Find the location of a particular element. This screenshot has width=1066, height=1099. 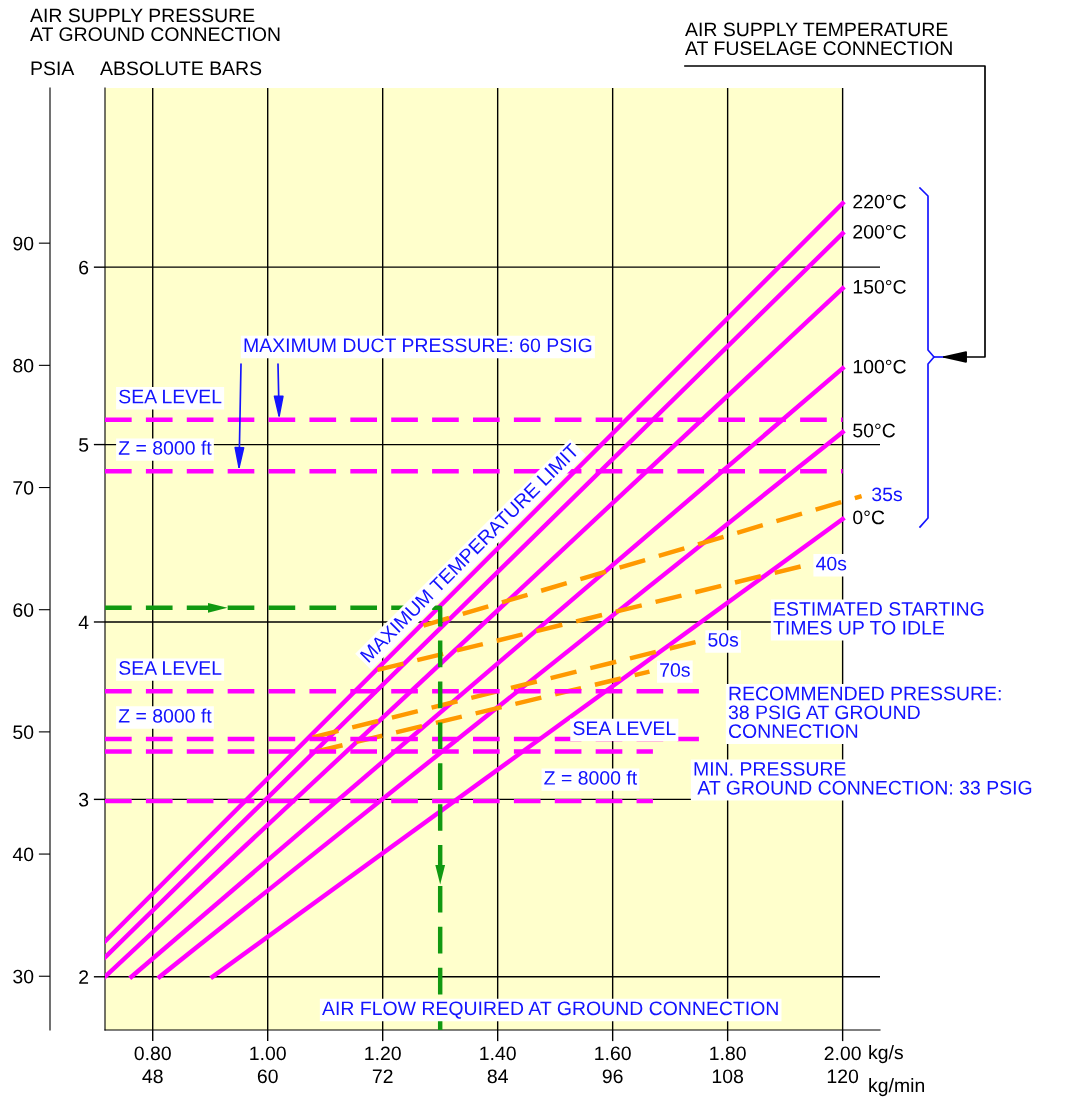

series-label: 0°C is located at coordinates (869, 517).